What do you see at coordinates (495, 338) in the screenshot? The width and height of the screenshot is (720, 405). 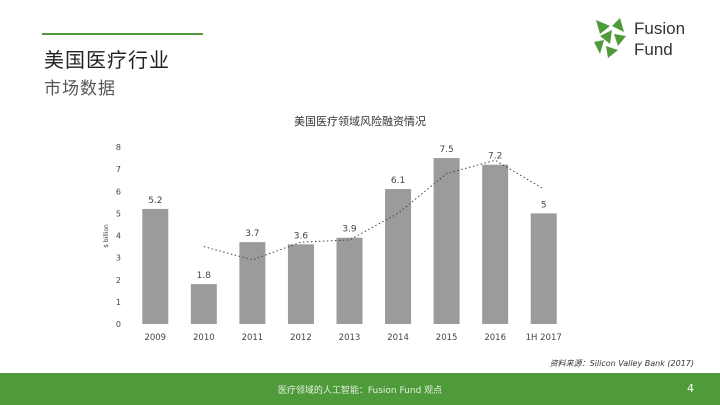 I see `x-tick-label: 2016` at bounding box center [495, 338].